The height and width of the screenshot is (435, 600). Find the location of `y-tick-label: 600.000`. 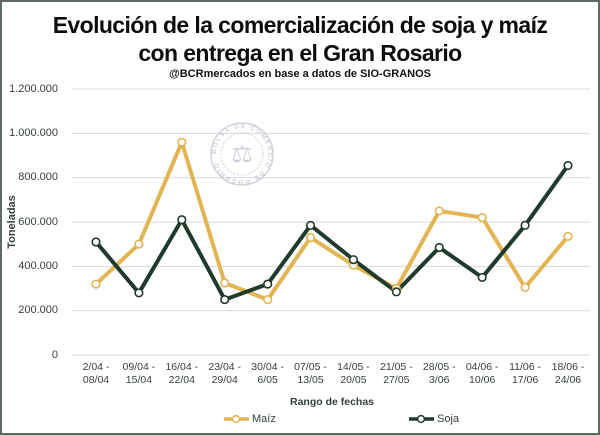

y-tick-label: 600.000 is located at coordinates (38, 221).